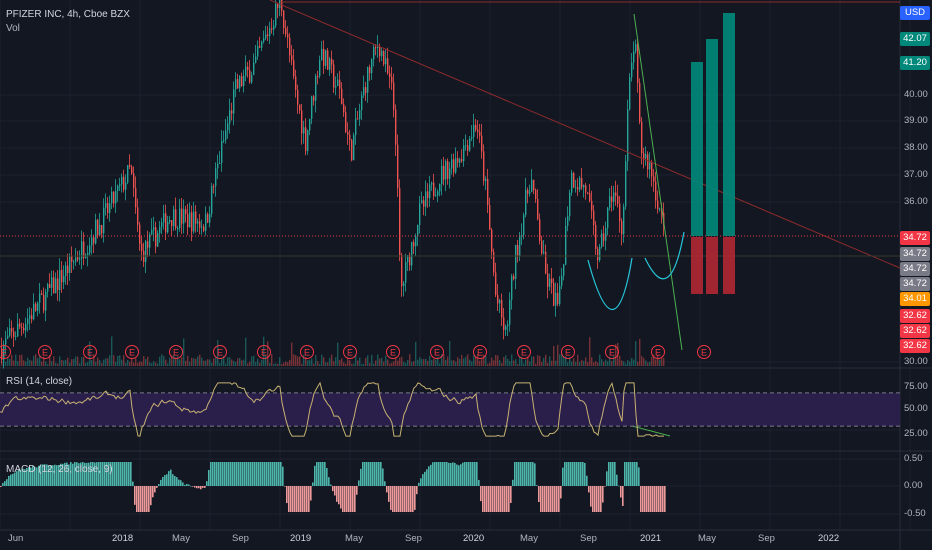 The height and width of the screenshot is (550, 932). Describe the element at coordinates (915, 39) in the screenshot. I see `price-label: 42.07` at that location.